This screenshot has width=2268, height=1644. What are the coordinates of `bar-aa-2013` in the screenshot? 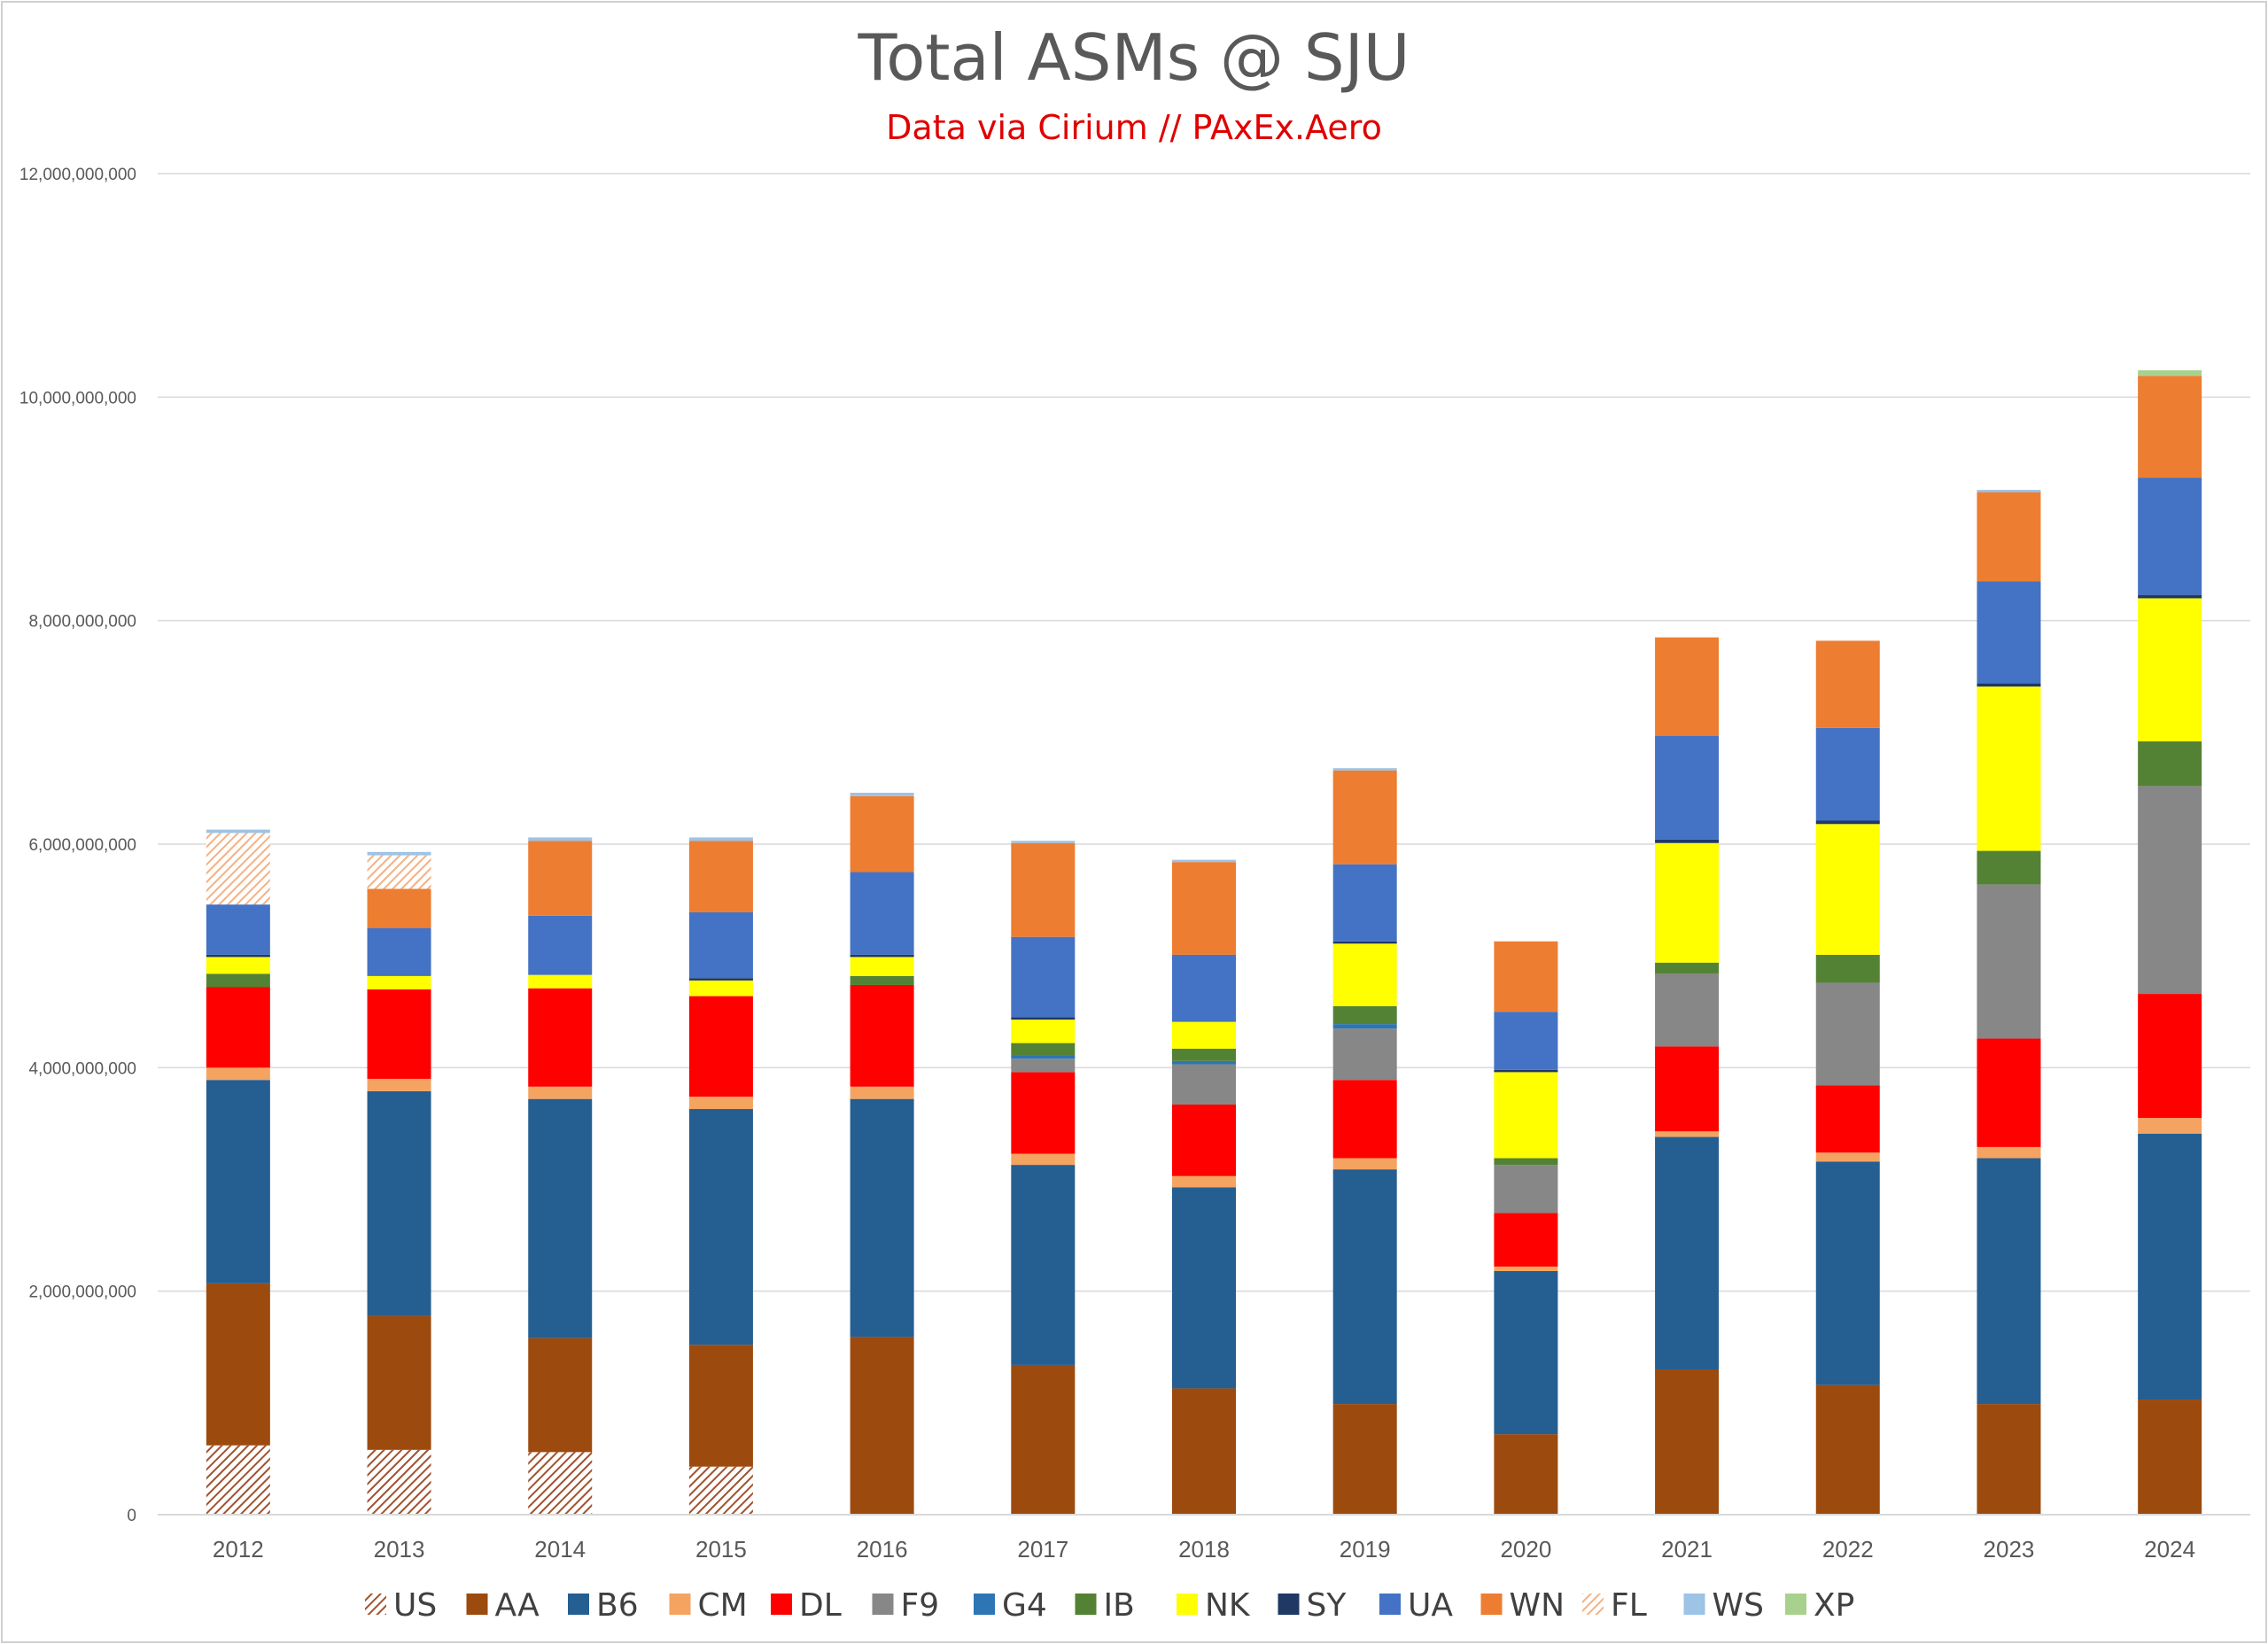 It's located at (399, 1382).